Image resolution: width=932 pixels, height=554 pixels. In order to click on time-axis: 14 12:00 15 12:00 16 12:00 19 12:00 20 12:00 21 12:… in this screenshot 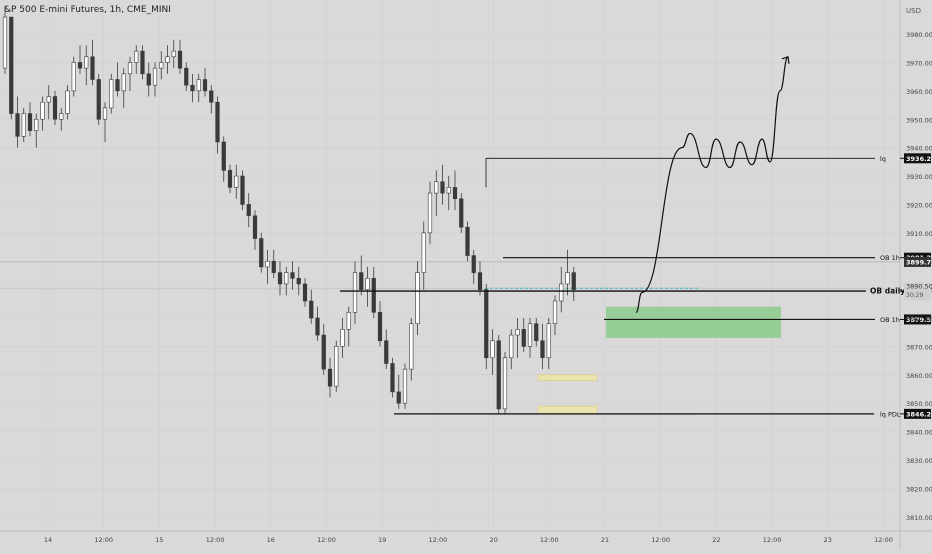, I will do `click(488, 540)`.